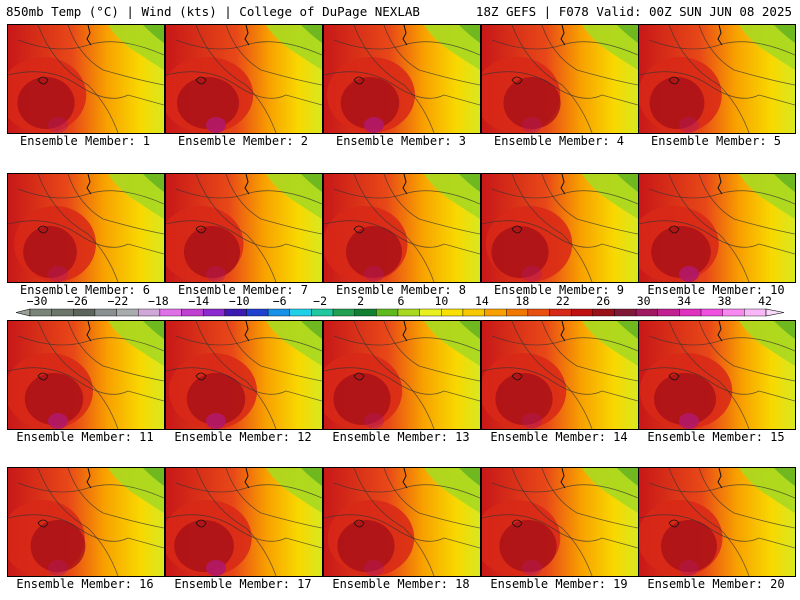 The width and height of the screenshot is (800, 600). Describe the element at coordinates (320, 301) in the screenshot. I see `colorbar-tick-label: −2` at that location.